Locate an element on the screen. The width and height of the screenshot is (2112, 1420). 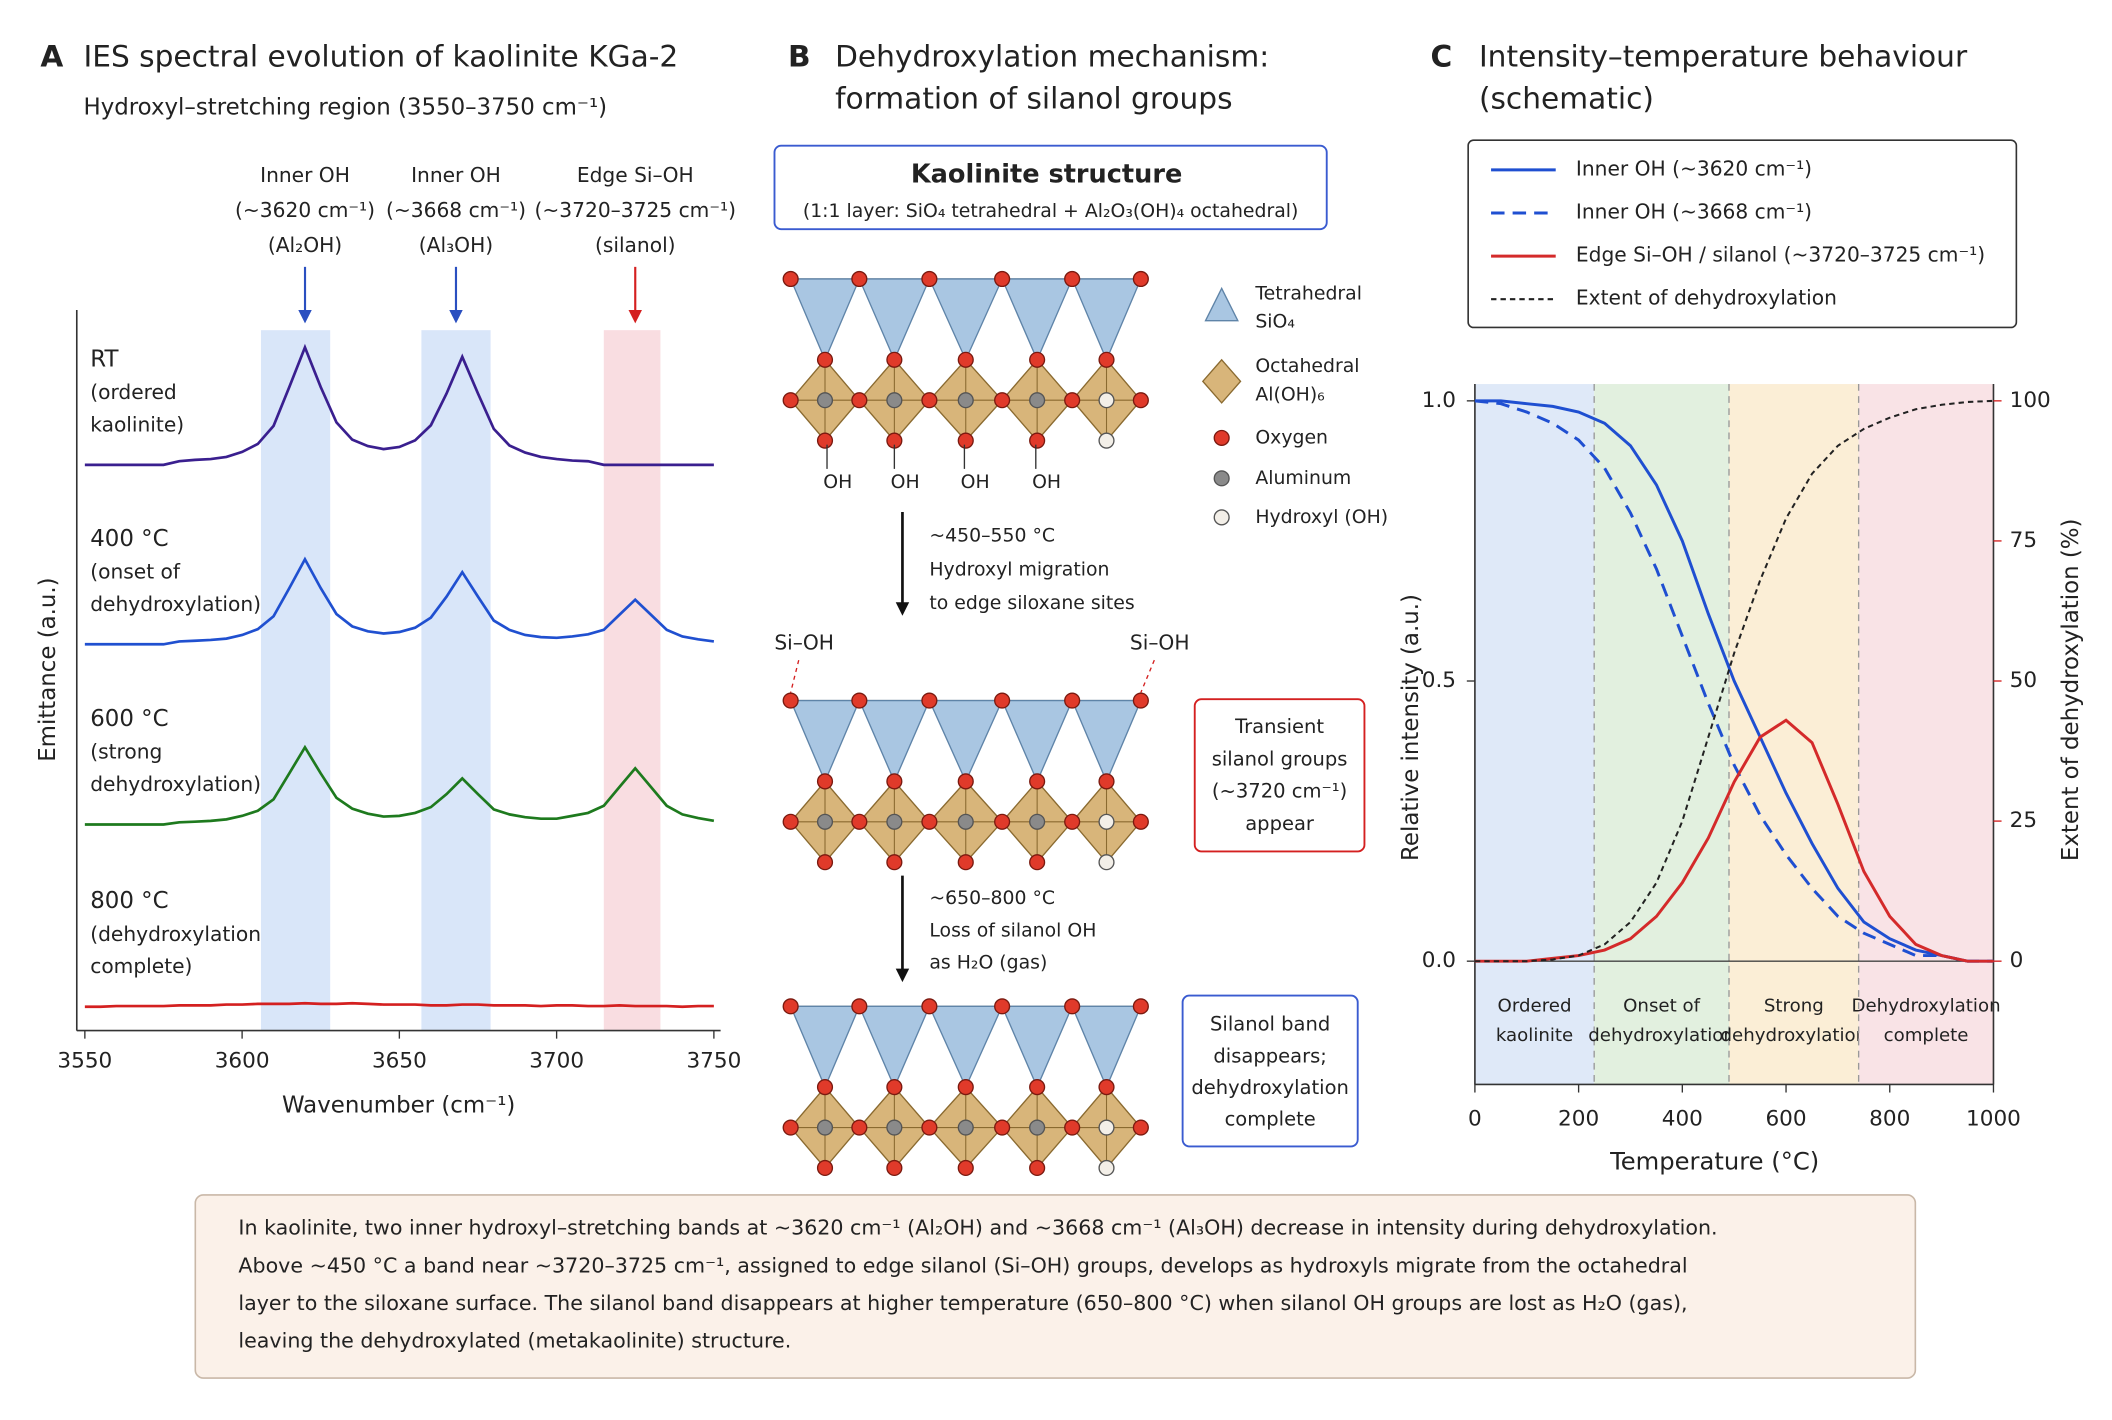
caption-box is located at coordinates (1055, 1286).